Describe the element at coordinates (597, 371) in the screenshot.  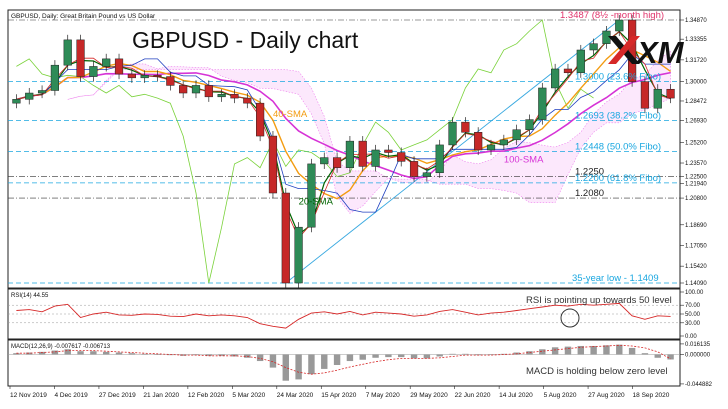
I see `macd-annotation: MACD is holding below zero level` at that location.